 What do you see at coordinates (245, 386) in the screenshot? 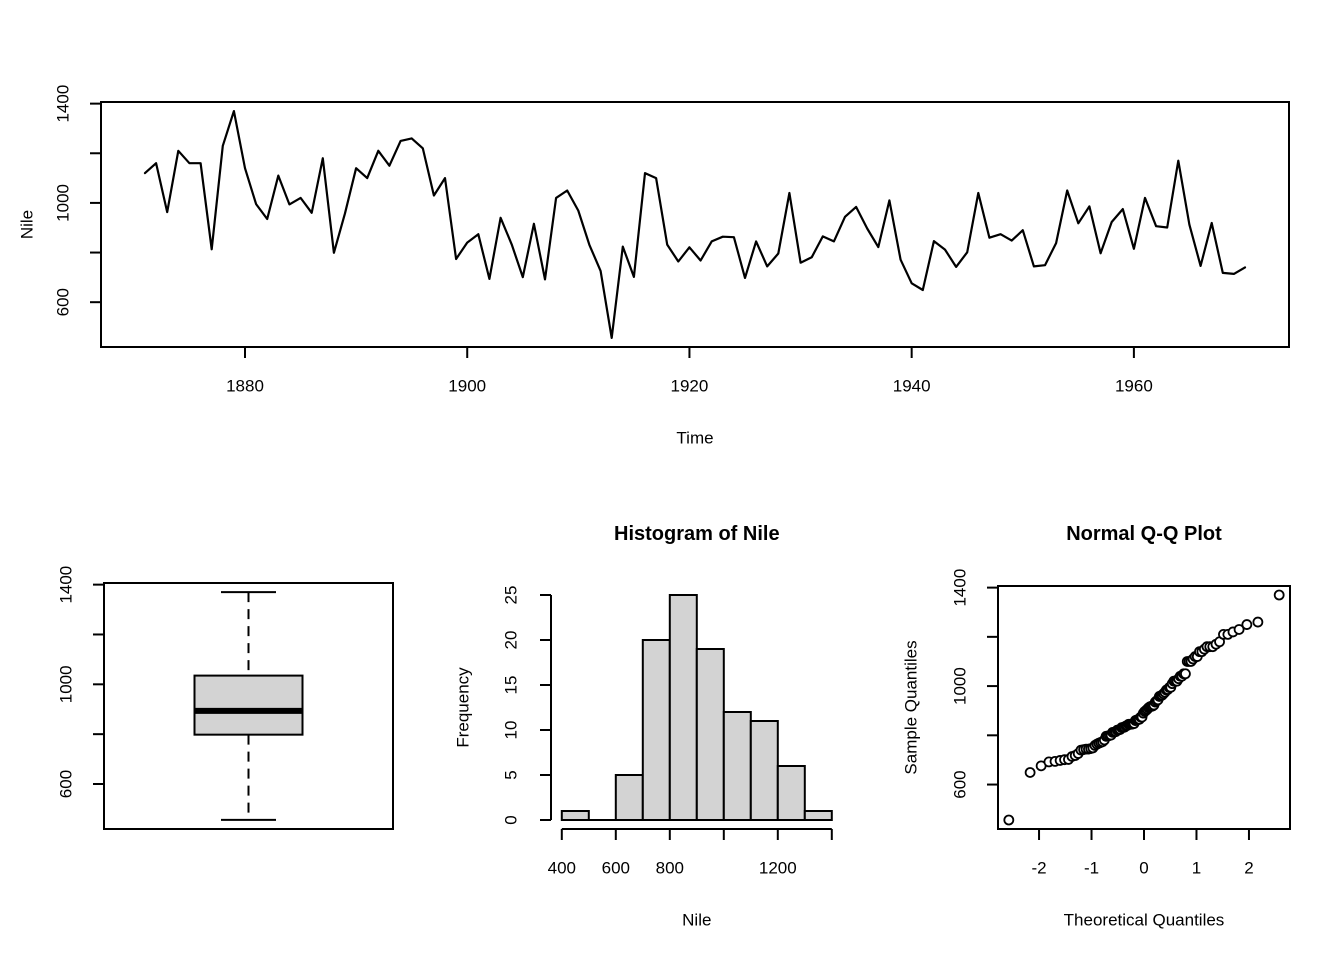
I see `x-tick-label: 1880` at bounding box center [245, 386].